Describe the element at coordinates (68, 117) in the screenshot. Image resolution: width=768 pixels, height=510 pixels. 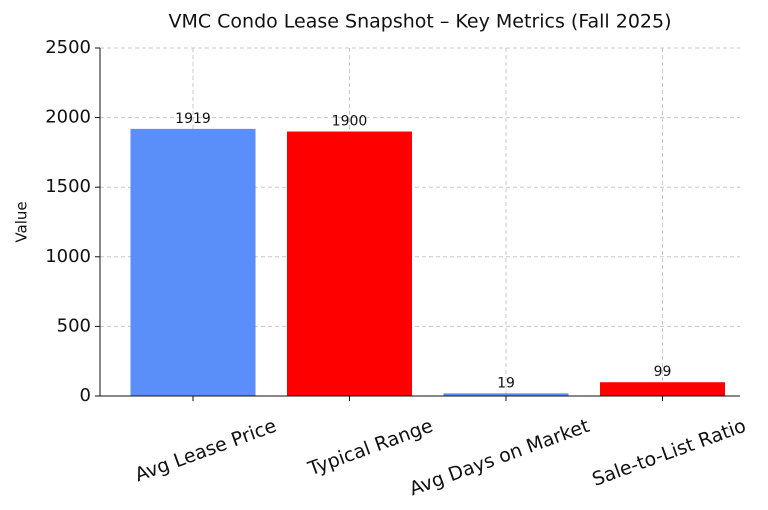
I see `y-tick-label: 2000` at that location.